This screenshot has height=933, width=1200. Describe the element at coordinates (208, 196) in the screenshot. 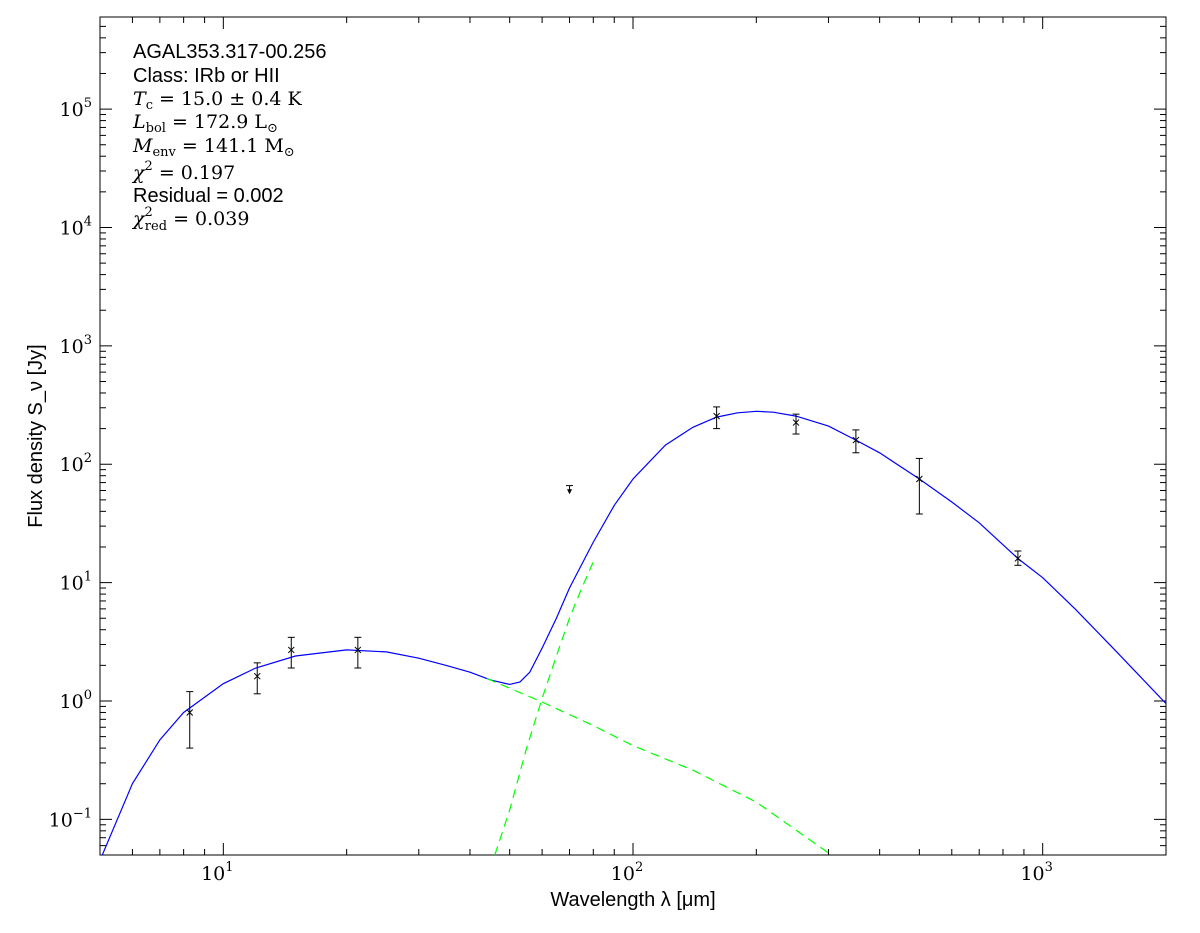

I see `residual-annotation: Residual = 0.002` at that location.